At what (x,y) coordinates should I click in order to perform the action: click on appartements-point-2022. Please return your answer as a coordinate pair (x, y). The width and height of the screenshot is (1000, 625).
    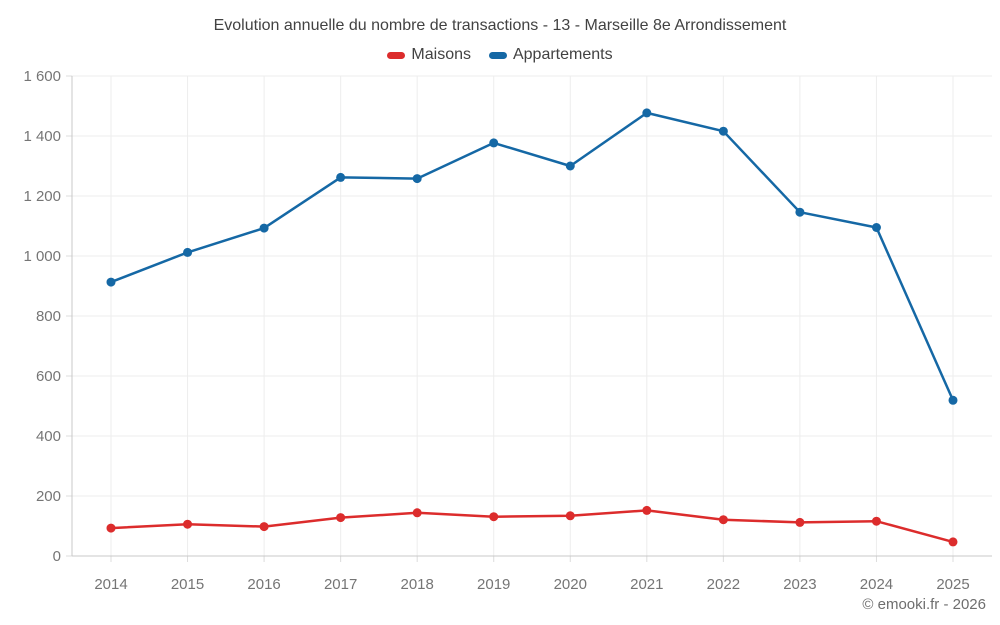
    Looking at the image, I should click on (723, 131).